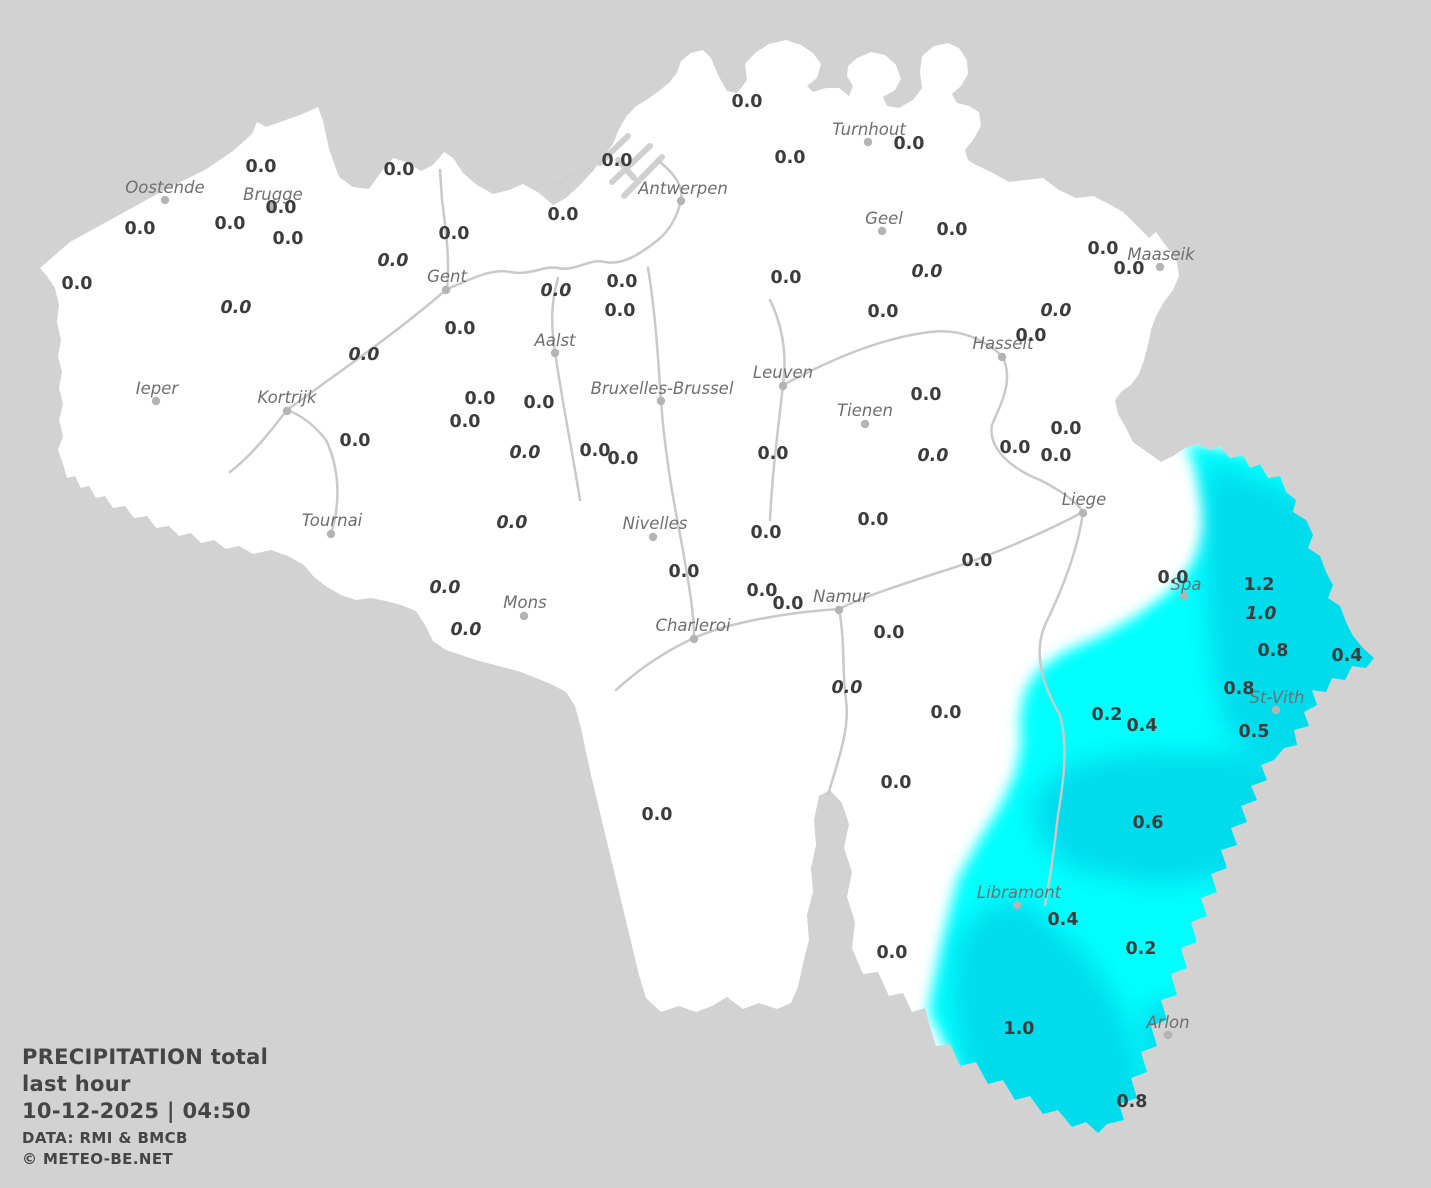 This screenshot has width=1431, height=1188. What do you see at coordinates (1002, 357) in the screenshot?
I see `city-dot-hasselt` at bounding box center [1002, 357].